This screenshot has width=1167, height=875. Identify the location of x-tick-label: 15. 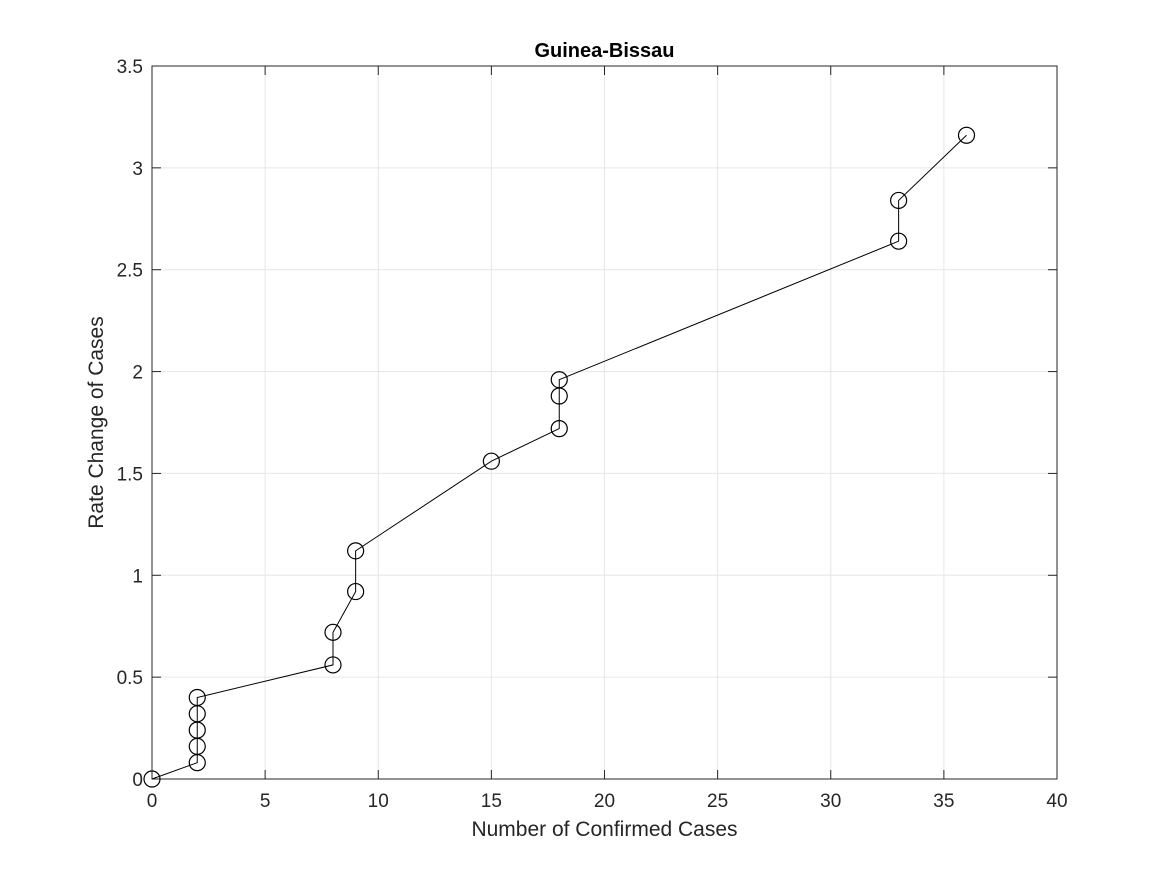
(491, 801).